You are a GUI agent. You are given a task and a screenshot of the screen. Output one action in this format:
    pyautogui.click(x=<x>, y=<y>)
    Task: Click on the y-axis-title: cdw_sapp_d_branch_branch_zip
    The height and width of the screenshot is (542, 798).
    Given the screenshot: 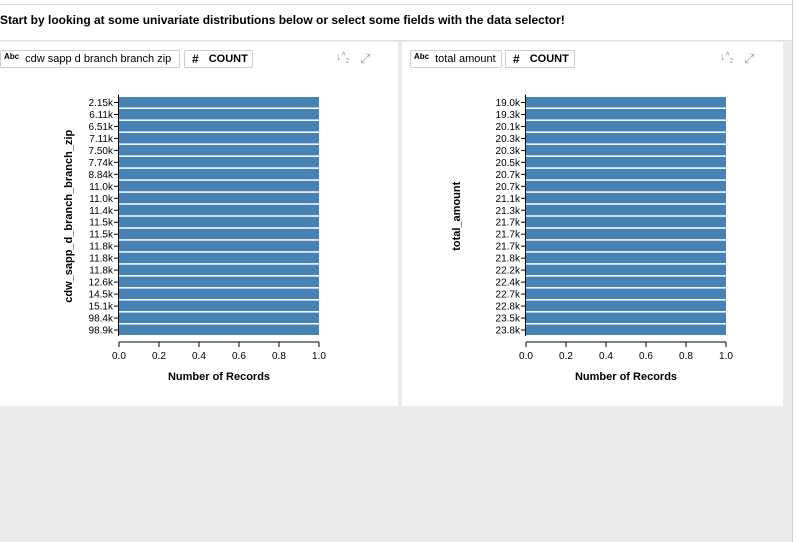 What is the action you would take?
    pyautogui.click(x=69, y=215)
    